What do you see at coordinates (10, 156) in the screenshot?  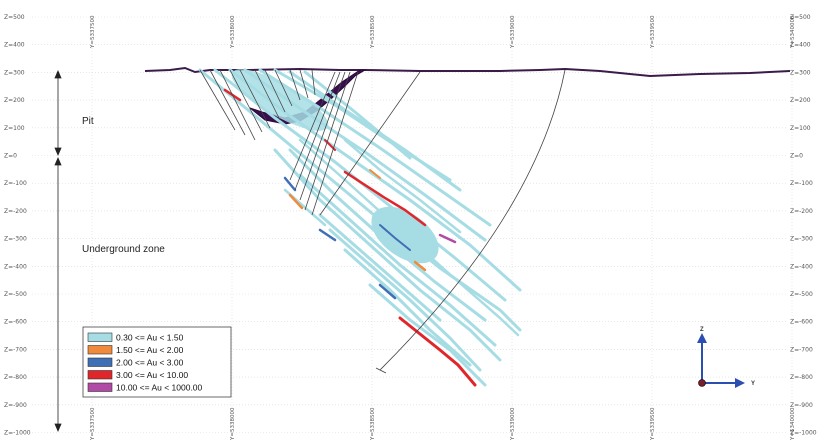 I see `z-label-left: Z=0` at bounding box center [10, 156].